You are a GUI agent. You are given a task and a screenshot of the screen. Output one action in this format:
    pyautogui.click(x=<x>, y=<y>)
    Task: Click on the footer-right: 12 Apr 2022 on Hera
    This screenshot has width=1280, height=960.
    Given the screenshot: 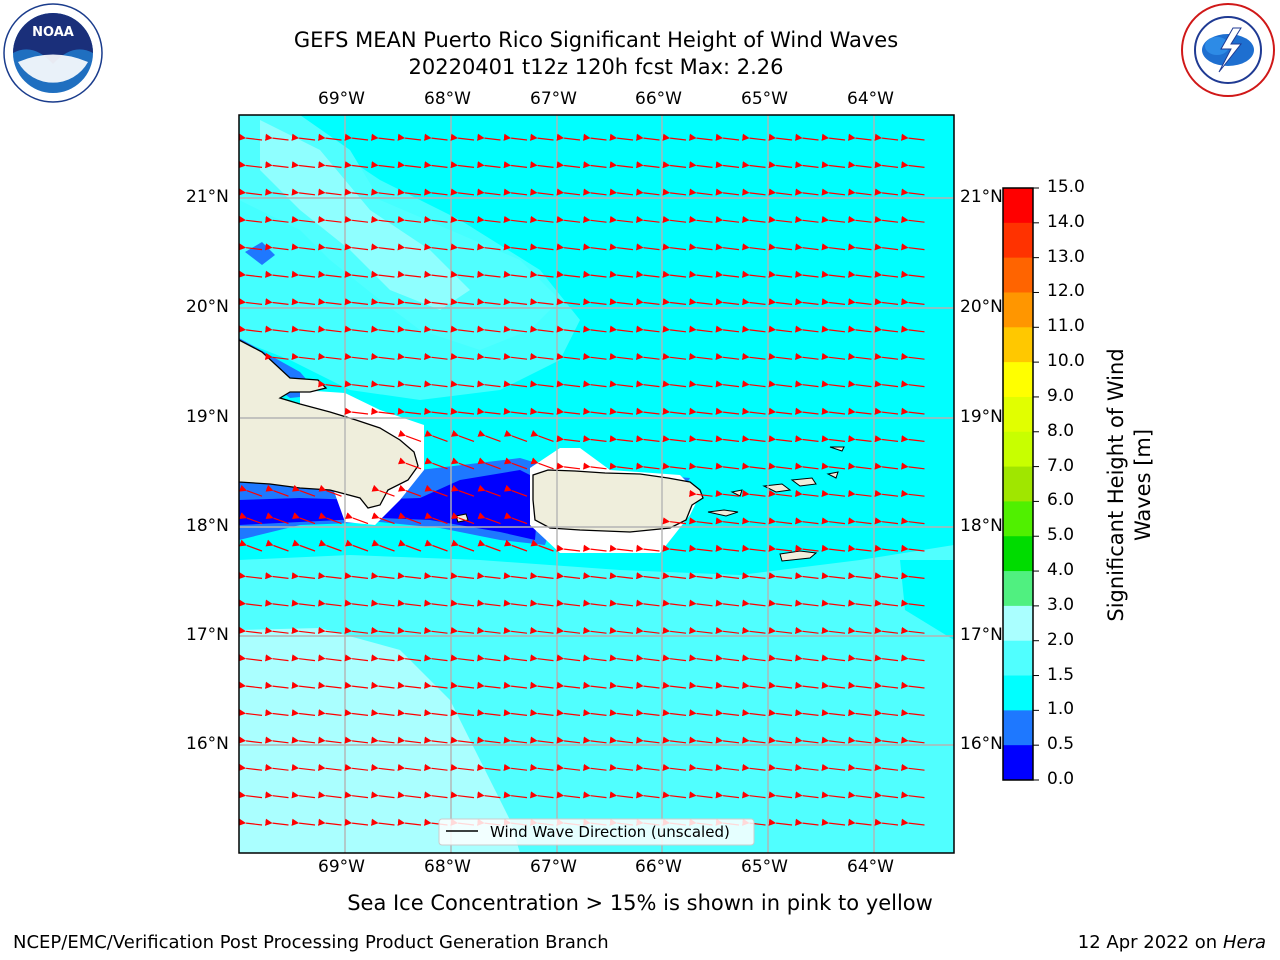 What is the action you would take?
    pyautogui.click(x=1172, y=942)
    